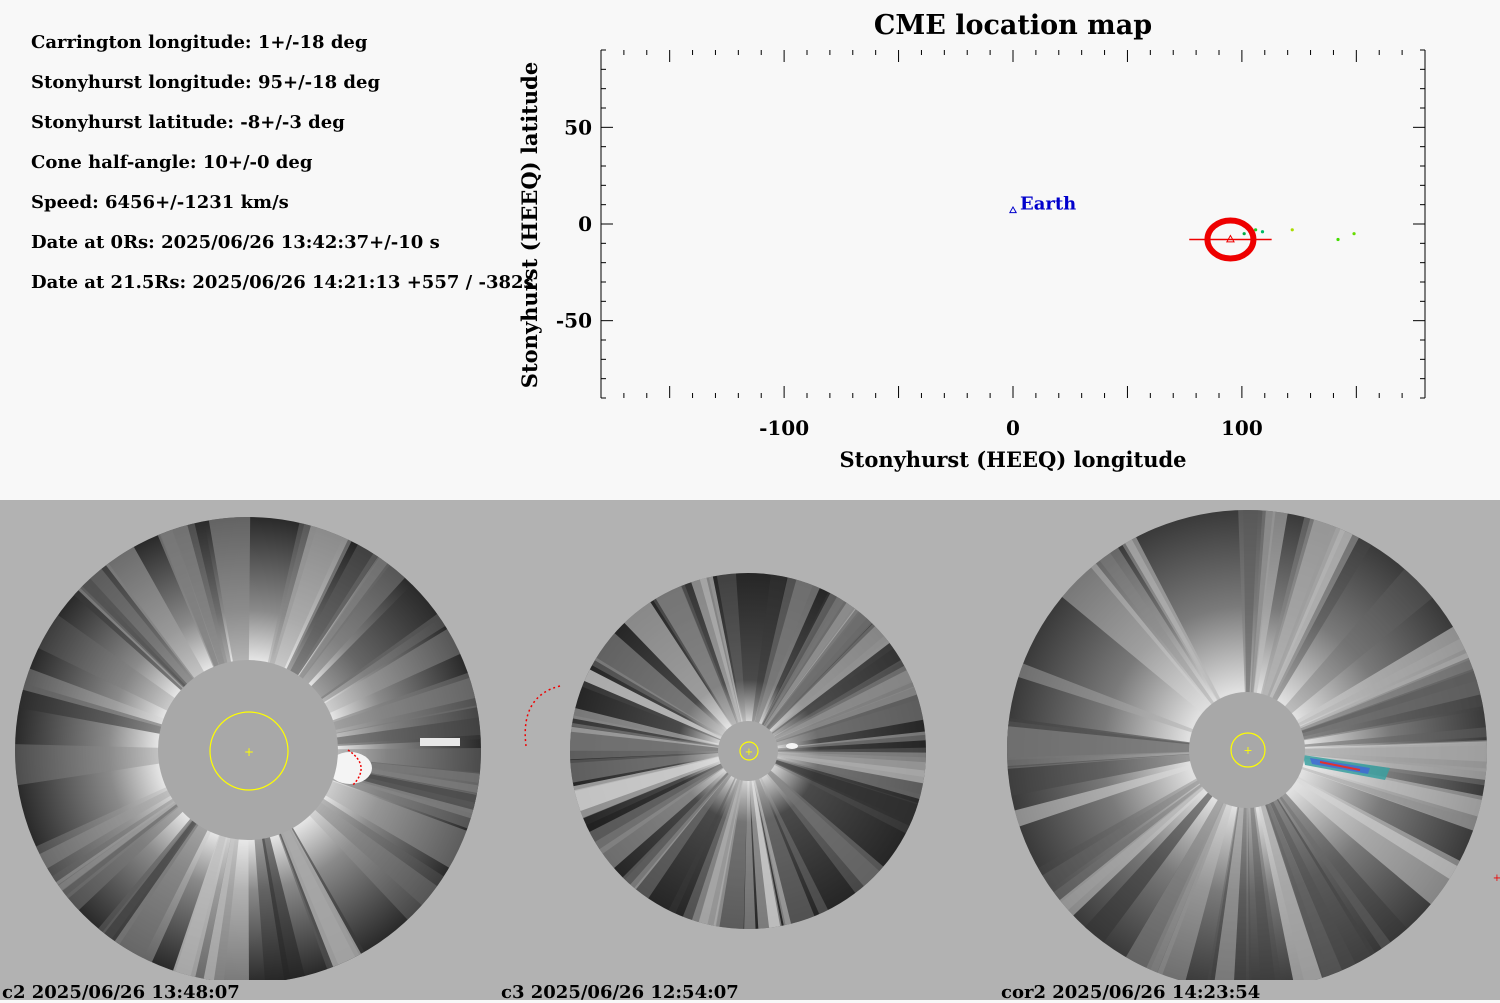 Image resolution: width=1500 pixels, height=1003 pixels. Describe the element at coordinates (1340, 766) in the screenshot. I see `cor2-cme-fit-points-red` at that location.